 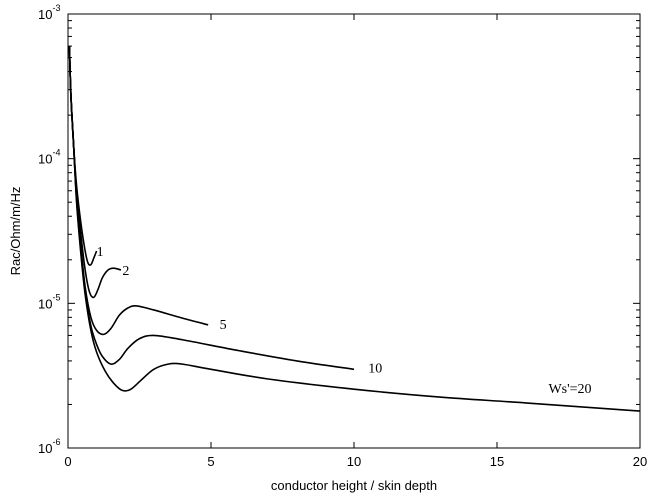 What do you see at coordinates (125, 271) in the screenshot?
I see `series-label-2: 2` at bounding box center [125, 271].